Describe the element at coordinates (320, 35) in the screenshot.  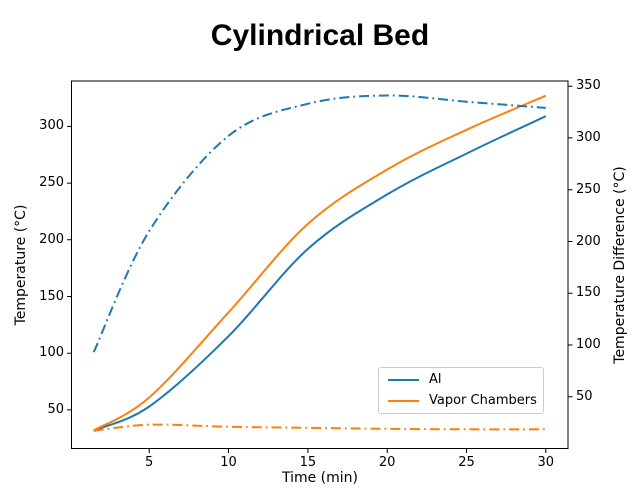
I see `chart-title: Cylindrical Bed` at that location.